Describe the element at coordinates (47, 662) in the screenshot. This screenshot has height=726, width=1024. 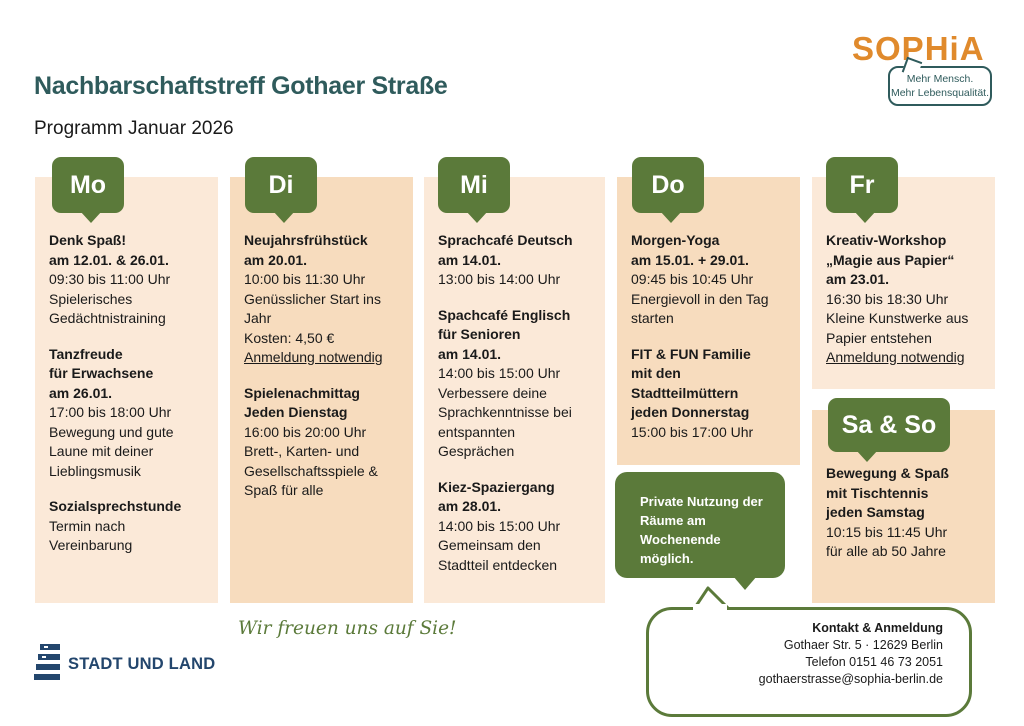
I see `stadt-und-land-icon` at that location.